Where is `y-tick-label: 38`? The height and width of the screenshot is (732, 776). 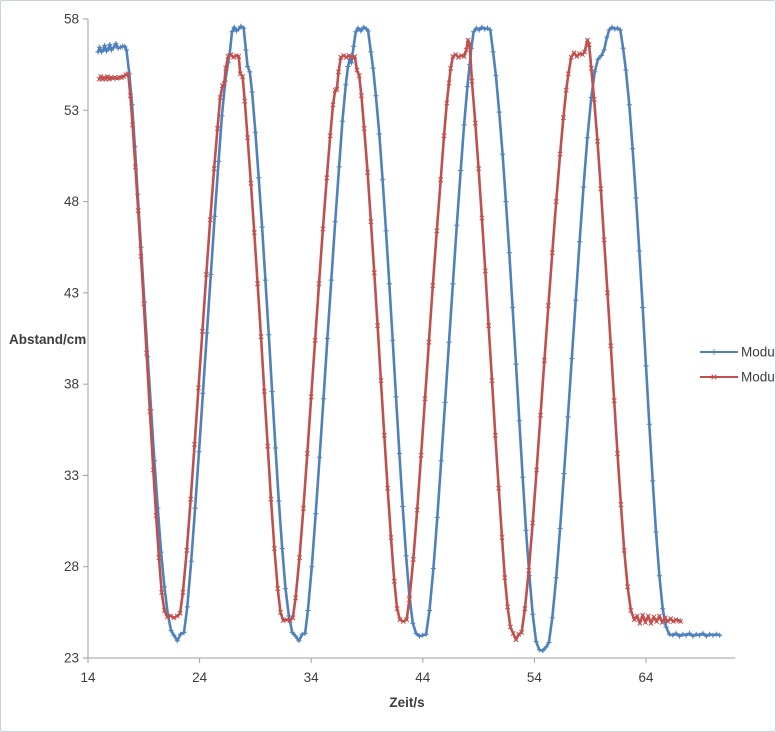
y-tick-label: 38 is located at coordinates (71, 384).